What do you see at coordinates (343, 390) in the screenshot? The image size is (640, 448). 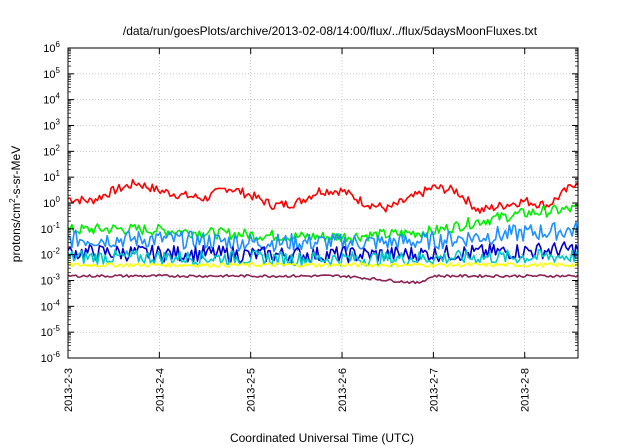 I see `x-tick-label: 2013-2-6` at bounding box center [343, 390].